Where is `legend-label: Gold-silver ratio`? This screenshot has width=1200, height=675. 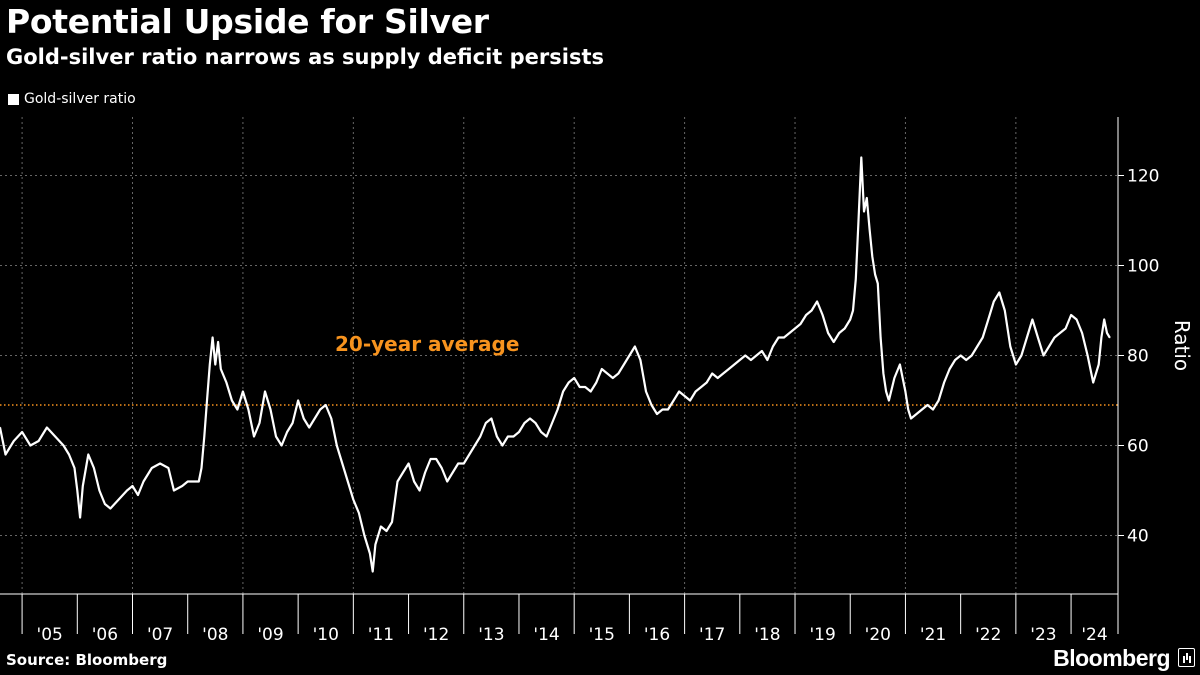 legend-label: Gold-silver ratio is located at coordinates (80, 99).